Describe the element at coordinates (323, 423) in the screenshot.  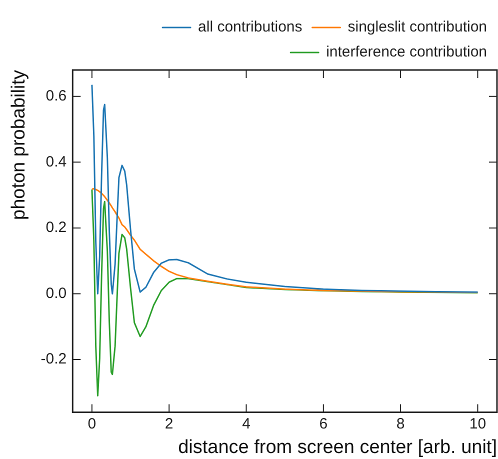
I see `x-tick-label: 6` at that location.